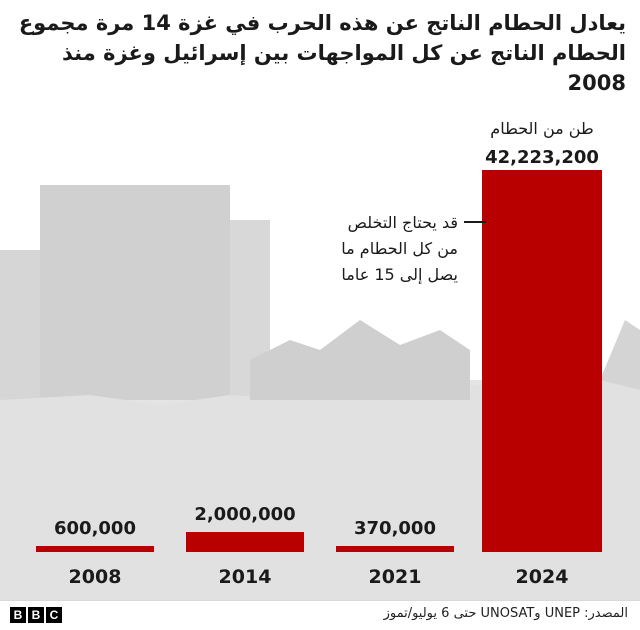  I want to click on data-label-2014: 2,000,000, so click(244, 514).